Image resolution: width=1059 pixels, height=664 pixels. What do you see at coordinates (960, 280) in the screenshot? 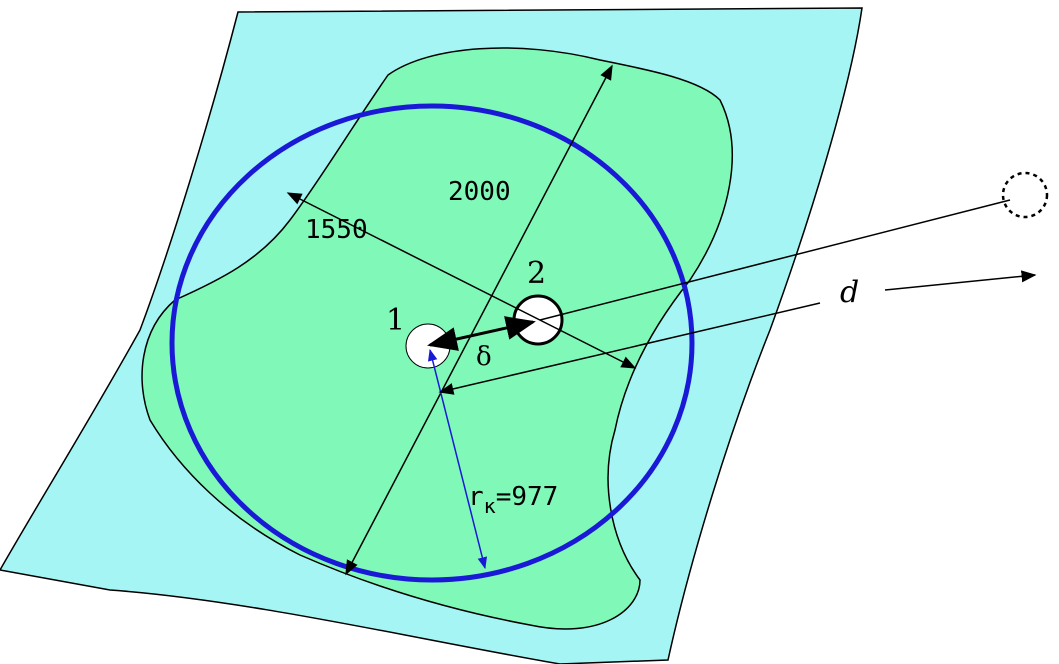
I see `distance-line-right` at bounding box center [960, 280].